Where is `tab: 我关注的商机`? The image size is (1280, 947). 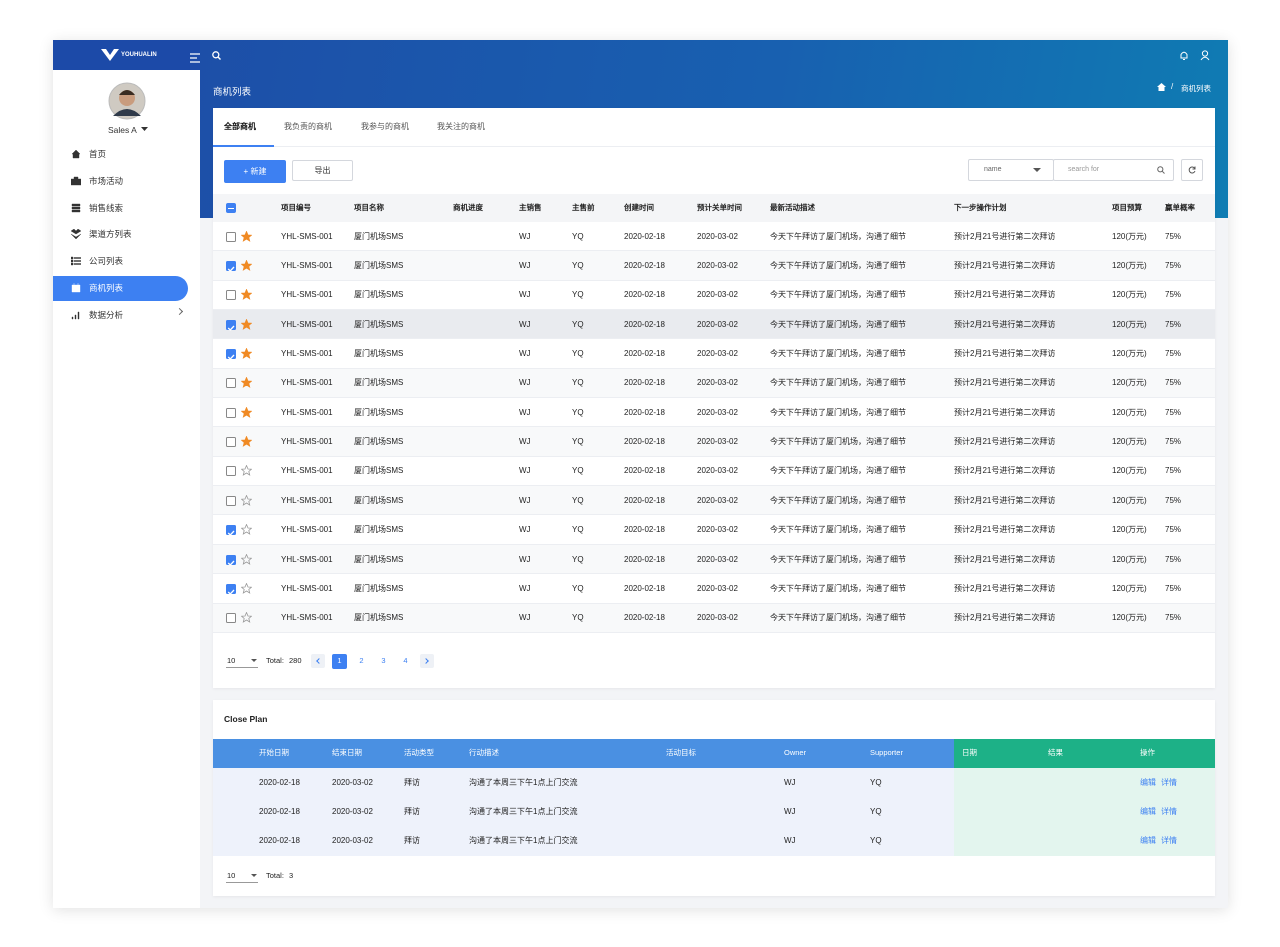 tab: 我关注的商机 is located at coordinates (461, 126).